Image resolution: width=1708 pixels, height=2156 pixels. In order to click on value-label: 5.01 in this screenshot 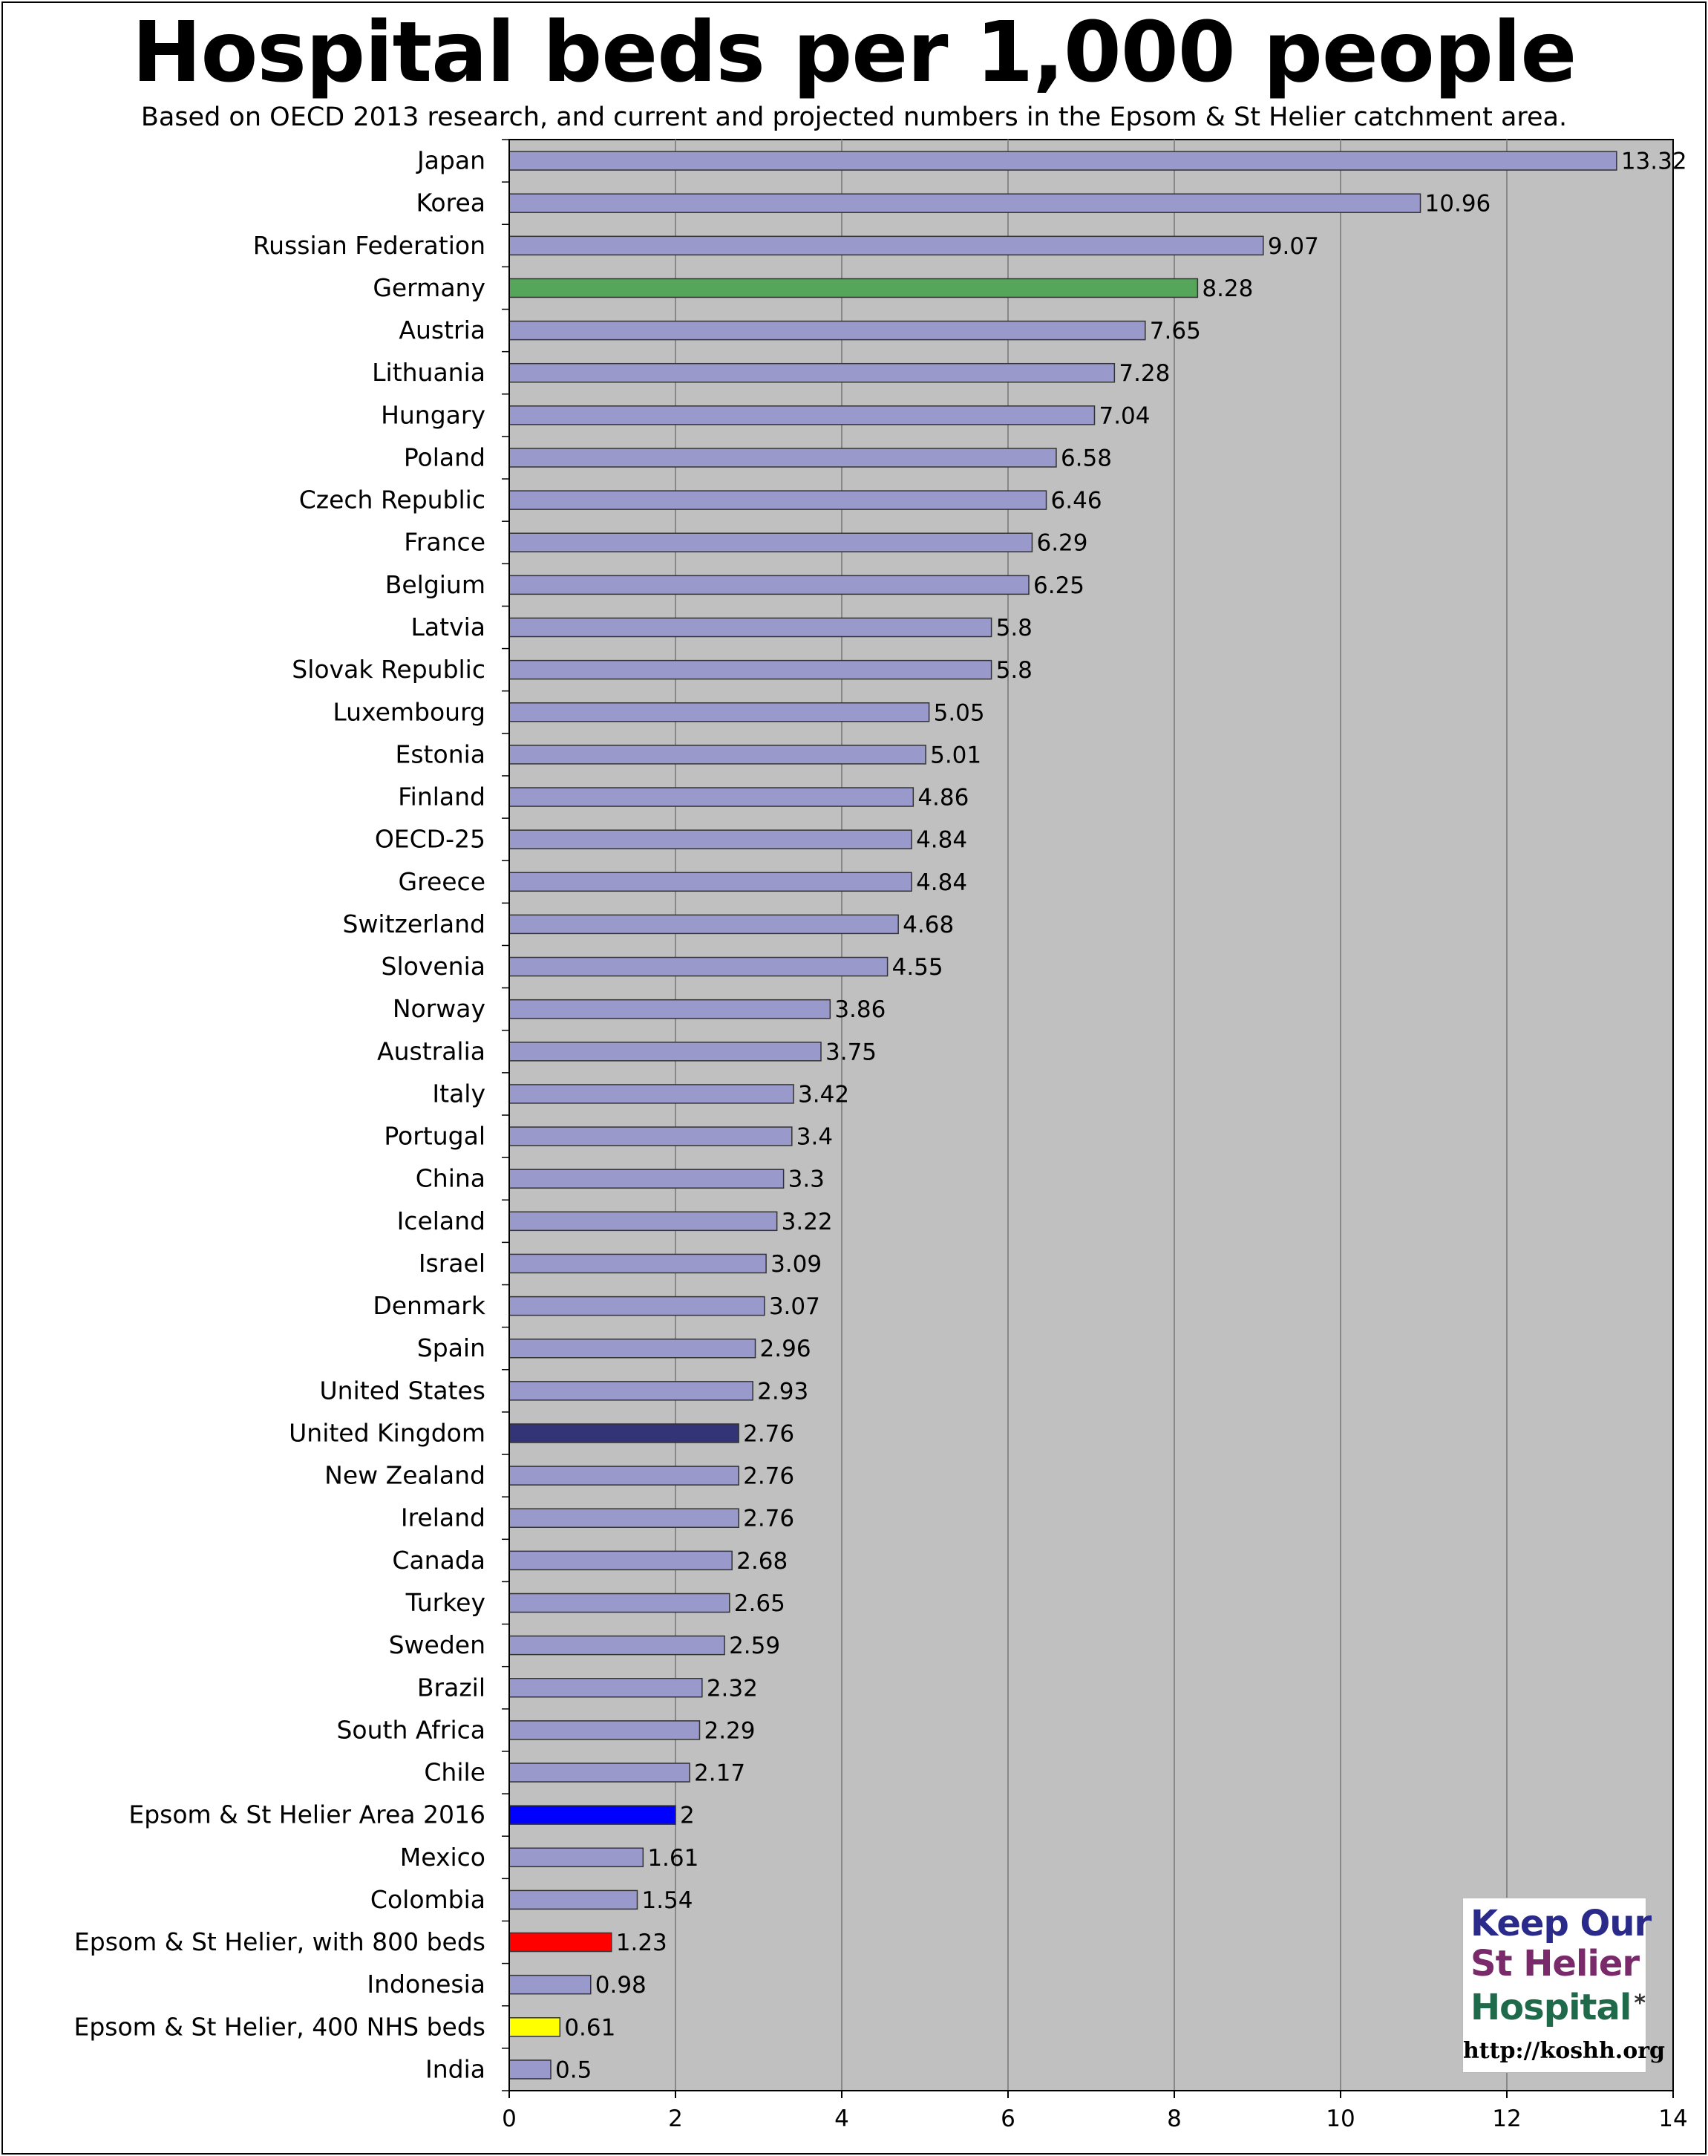, I will do `click(956, 755)`.